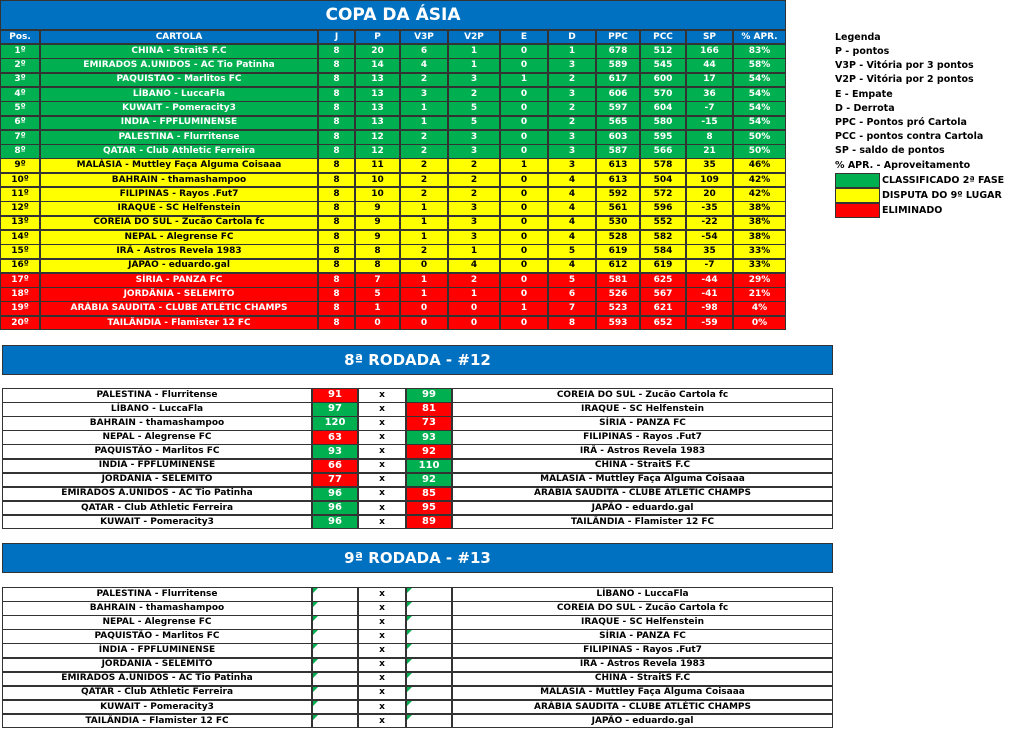 This screenshot has height=733, width=1024. Describe the element at coordinates (663, 123) in the screenshot. I see `stat-cell: 580` at that location.